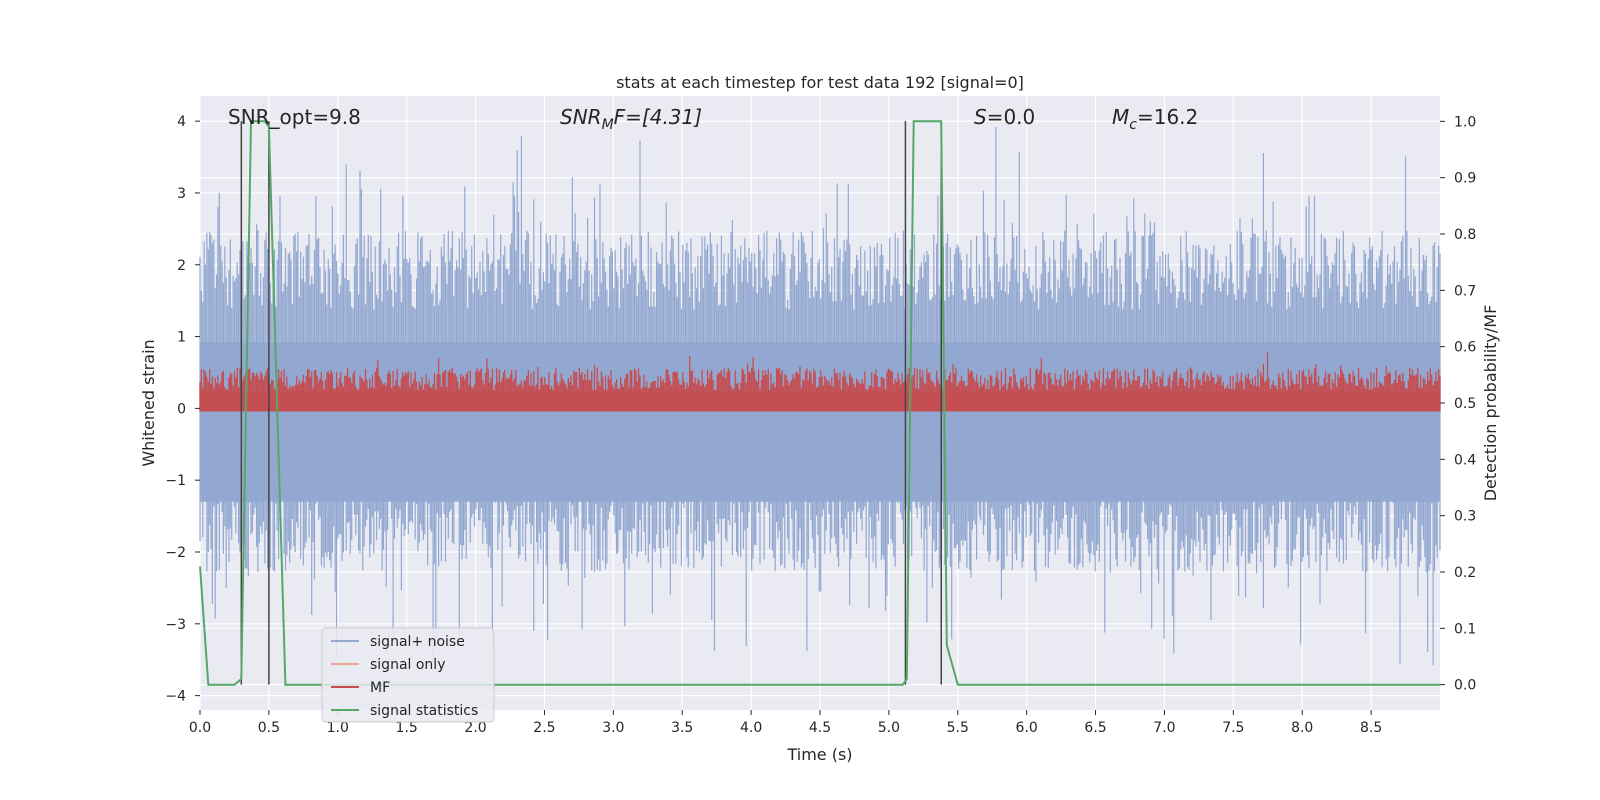  Describe the element at coordinates (820, 728) in the screenshot. I see `x-tick-label: 4.5` at that location.